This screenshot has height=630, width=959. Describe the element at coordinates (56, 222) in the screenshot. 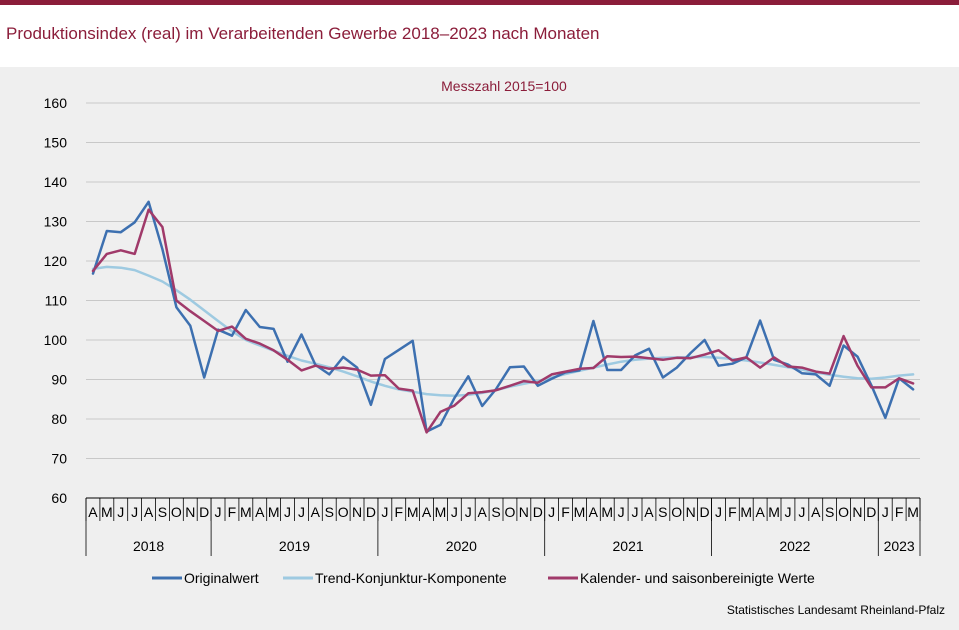

I see `y-tick-label: 130` at that location.